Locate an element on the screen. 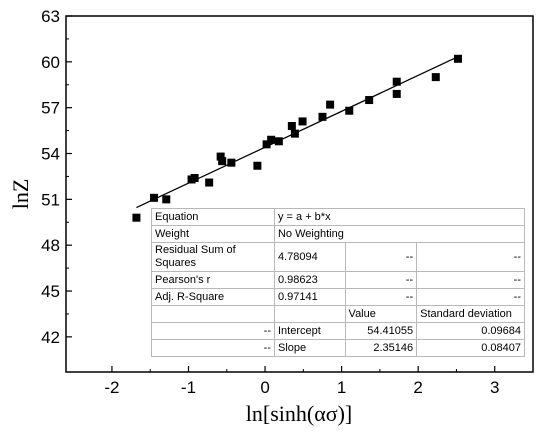  y-axis-title: lnZ is located at coordinates (20, 194).